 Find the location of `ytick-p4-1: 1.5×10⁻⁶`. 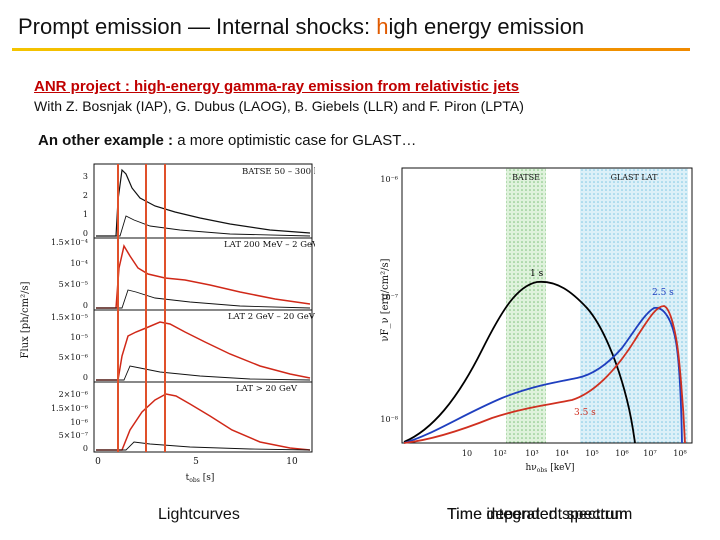

ytick-p4-1: 1.5×10⁻⁶ is located at coordinates (69, 408).